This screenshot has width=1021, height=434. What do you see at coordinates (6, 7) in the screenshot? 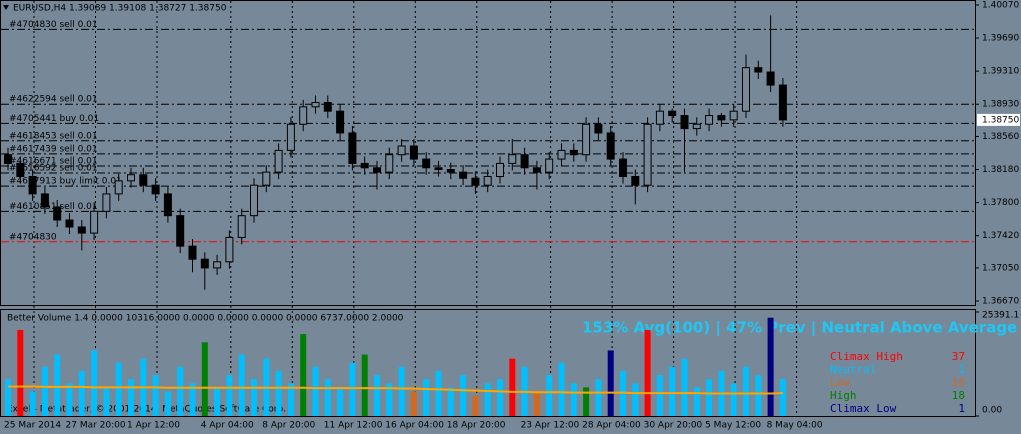
I see `menu-icon` at bounding box center [6, 7].